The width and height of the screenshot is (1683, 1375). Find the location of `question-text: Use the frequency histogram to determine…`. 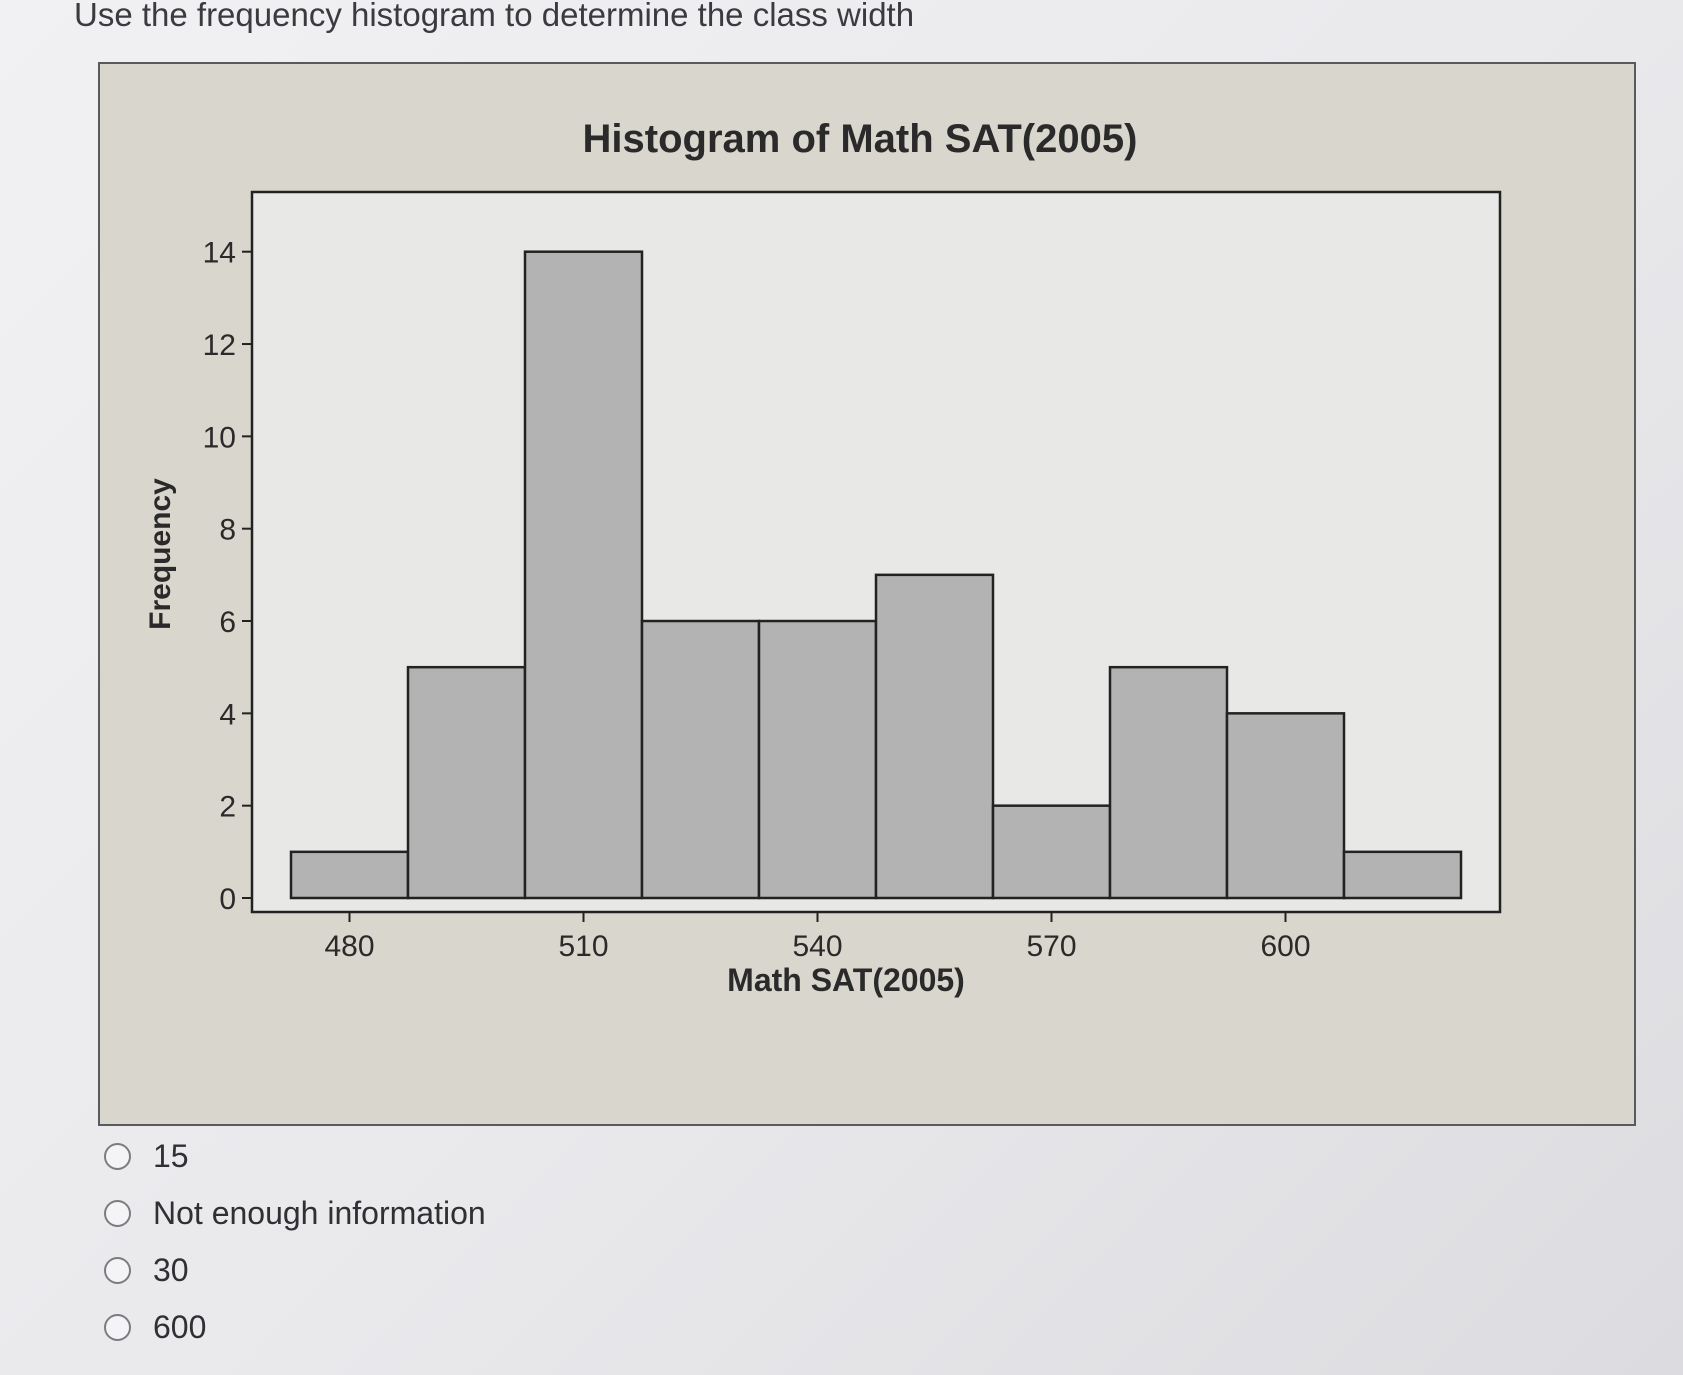

question-text: Use the frequency histogram to determine… is located at coordinates (494, 16).